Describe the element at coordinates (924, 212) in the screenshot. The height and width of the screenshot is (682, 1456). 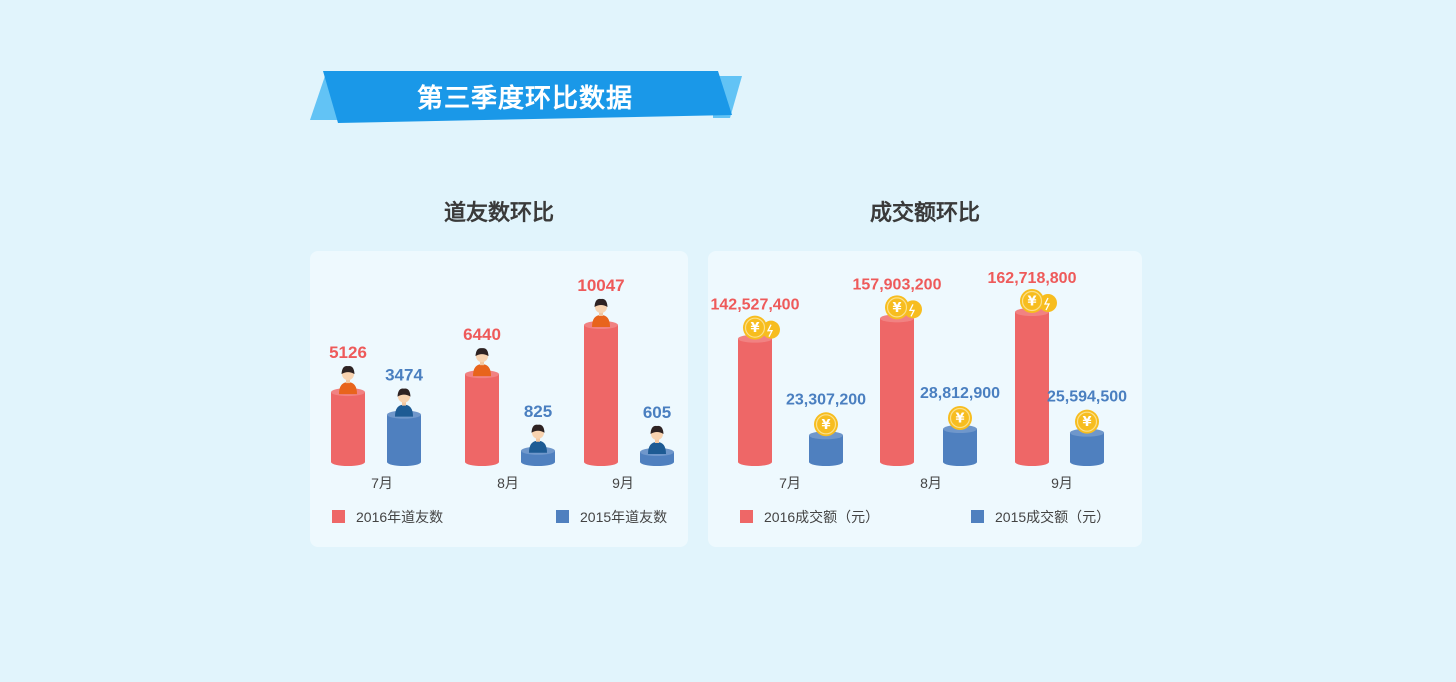
I see `chart-title-turnover: 成交额环比` at that location.